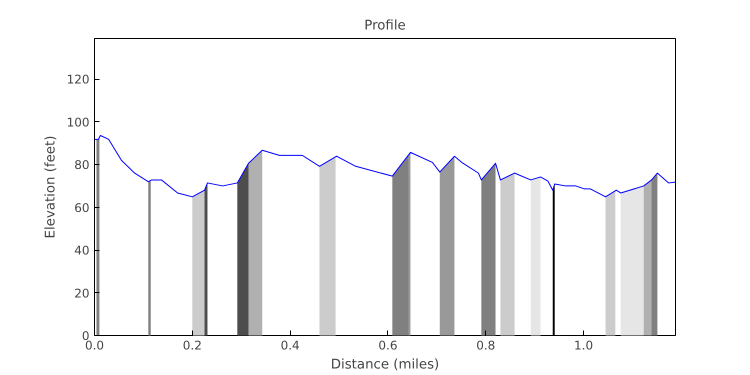  I want to click on x-tick-label: 0.4, so click(290, 345).